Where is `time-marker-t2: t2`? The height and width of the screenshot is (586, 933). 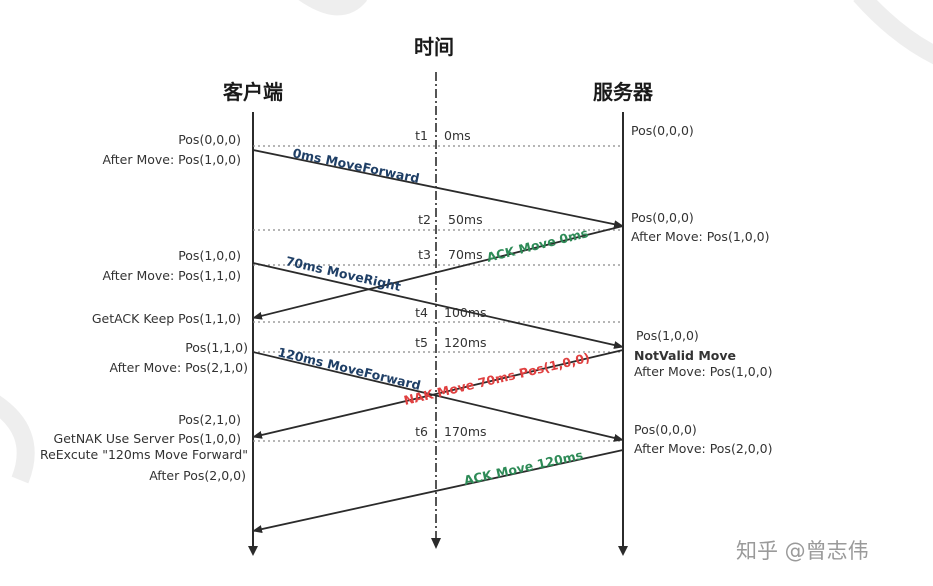
time-marker-t2: t2 is located at coordinates (424, 219).